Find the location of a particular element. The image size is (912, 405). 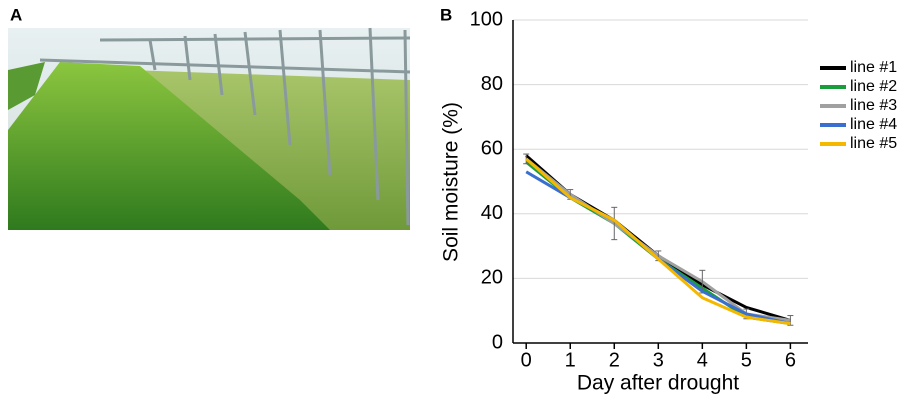

x-tick-label: 6 is located at coordinates (790, 360).